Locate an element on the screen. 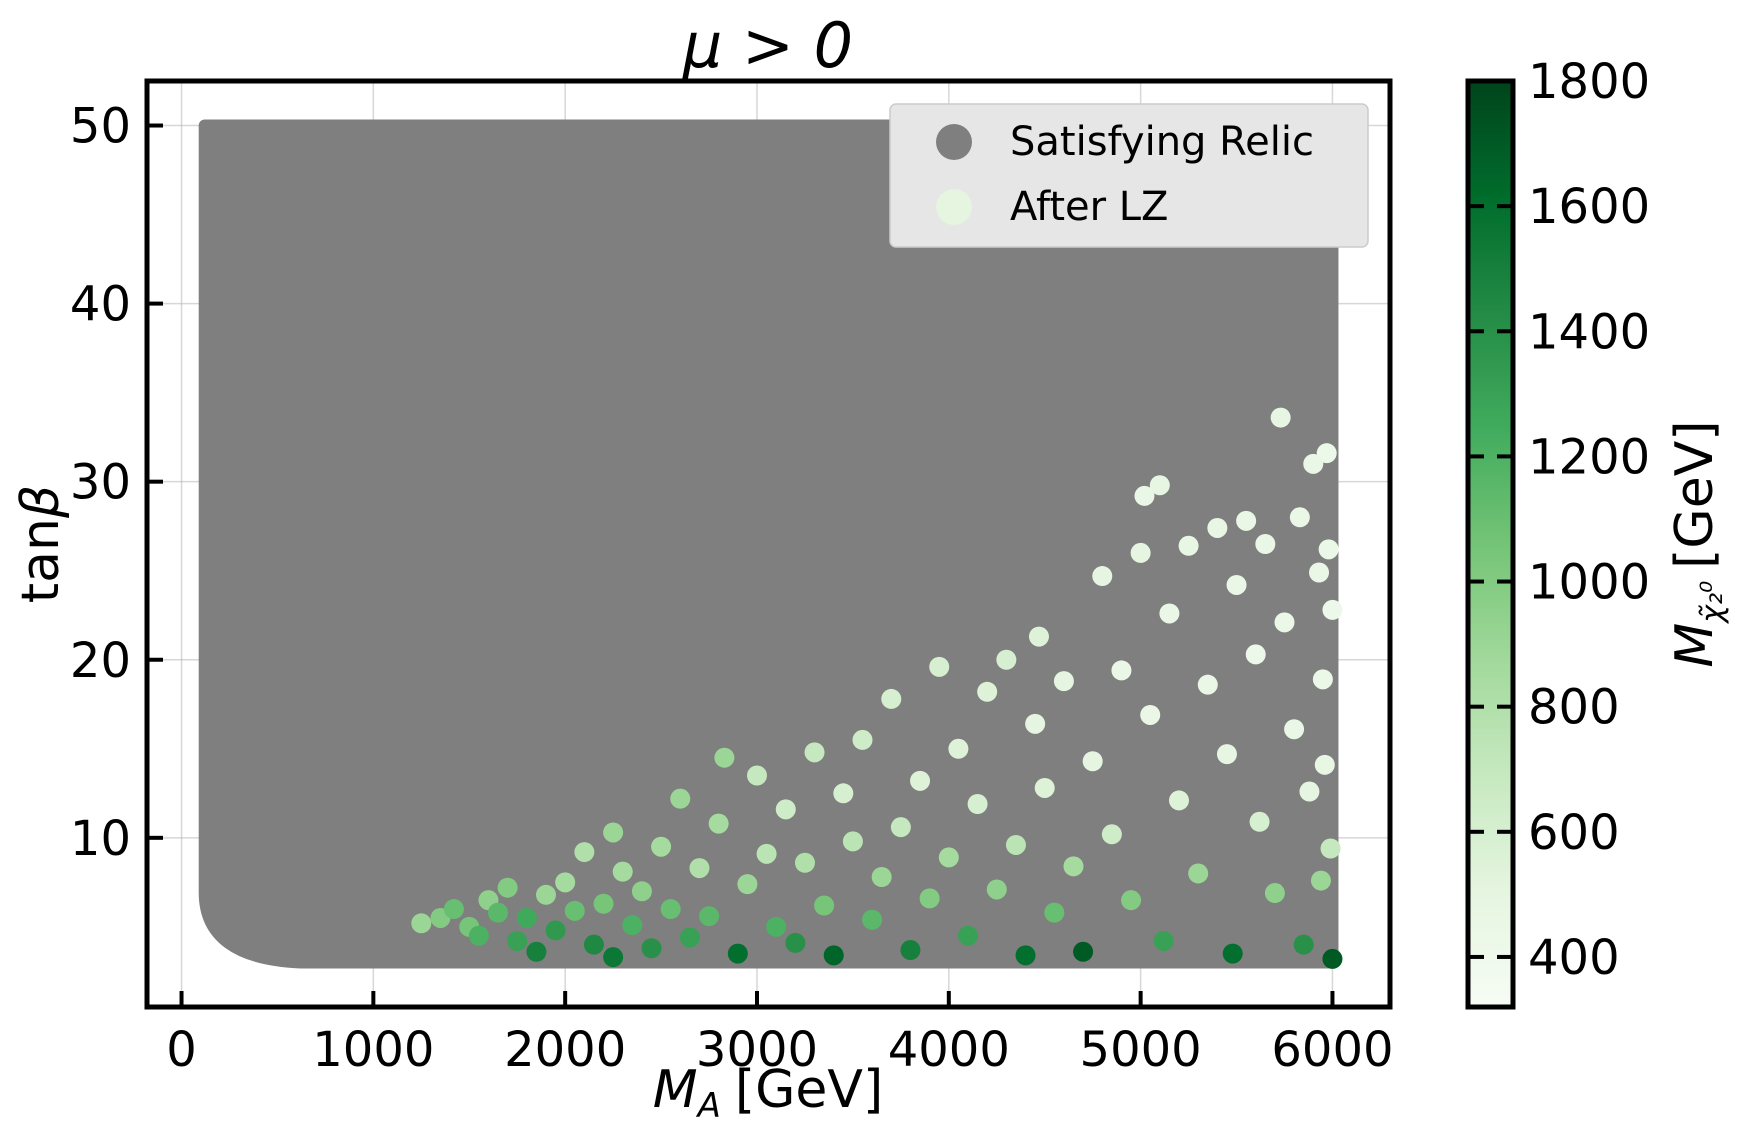 The image size is (1744, 1129). legend: Satisfying Relic After LZ is located at coordinates (1129, 175).